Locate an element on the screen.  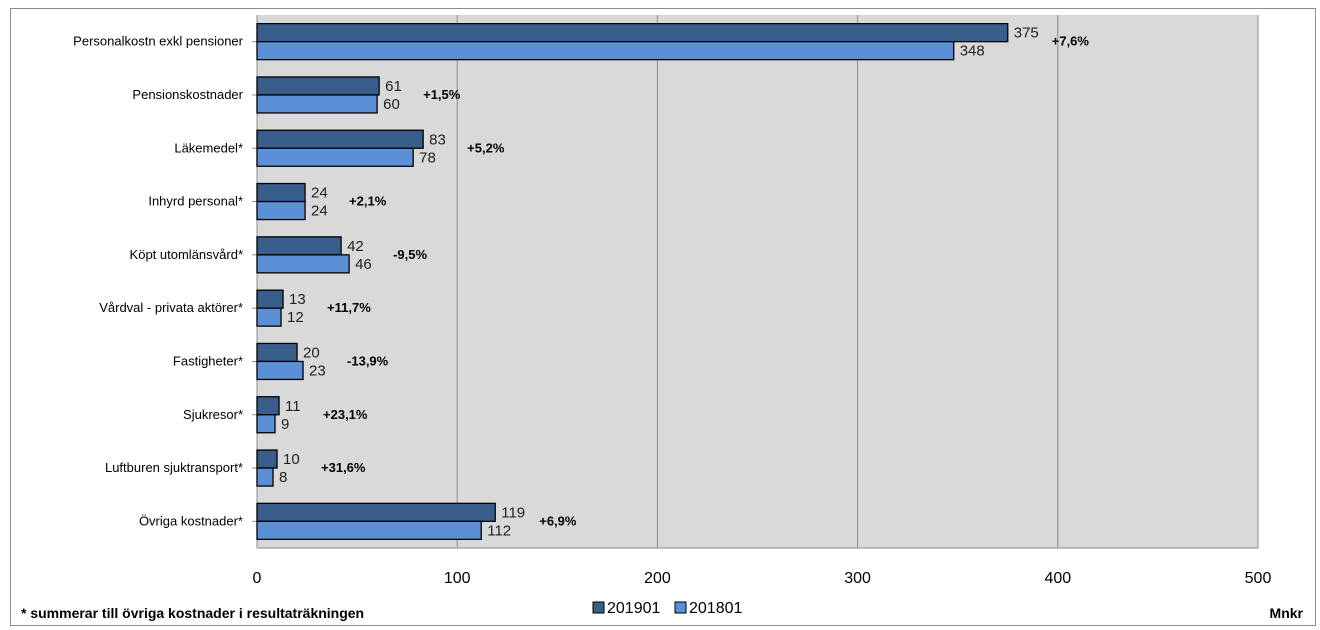
data-label-201901: 11 is located at coordinates (293, 406).